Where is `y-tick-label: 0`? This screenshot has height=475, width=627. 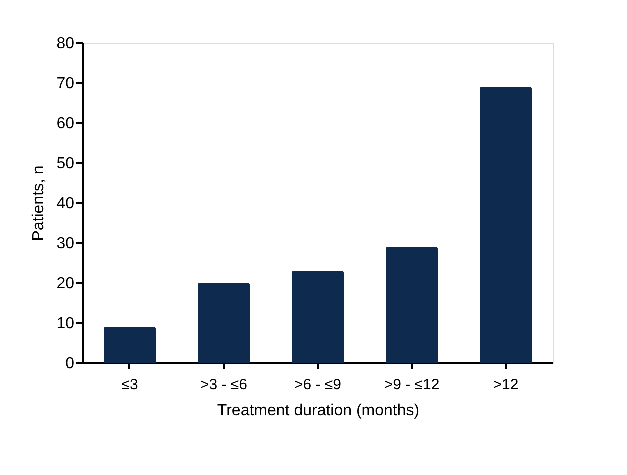 y-tick-label: 0 is located at coordinates (70, 364).